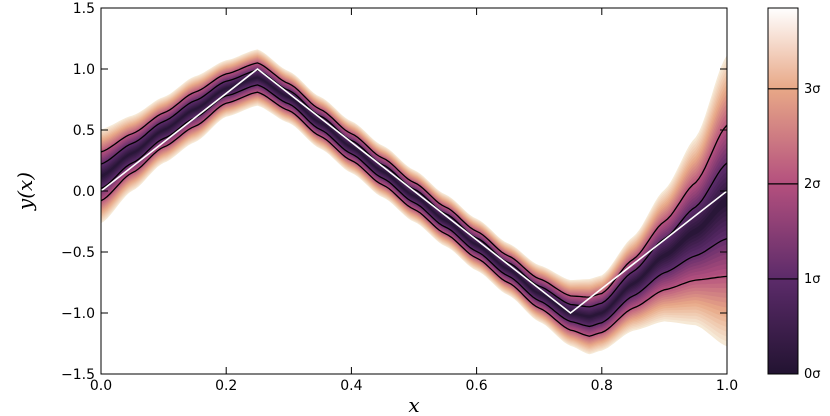 Image resolution: width=830 pixels, height=416 pixels. I want to click on colorbar-tick-label: 0σ, so click(812, 374).